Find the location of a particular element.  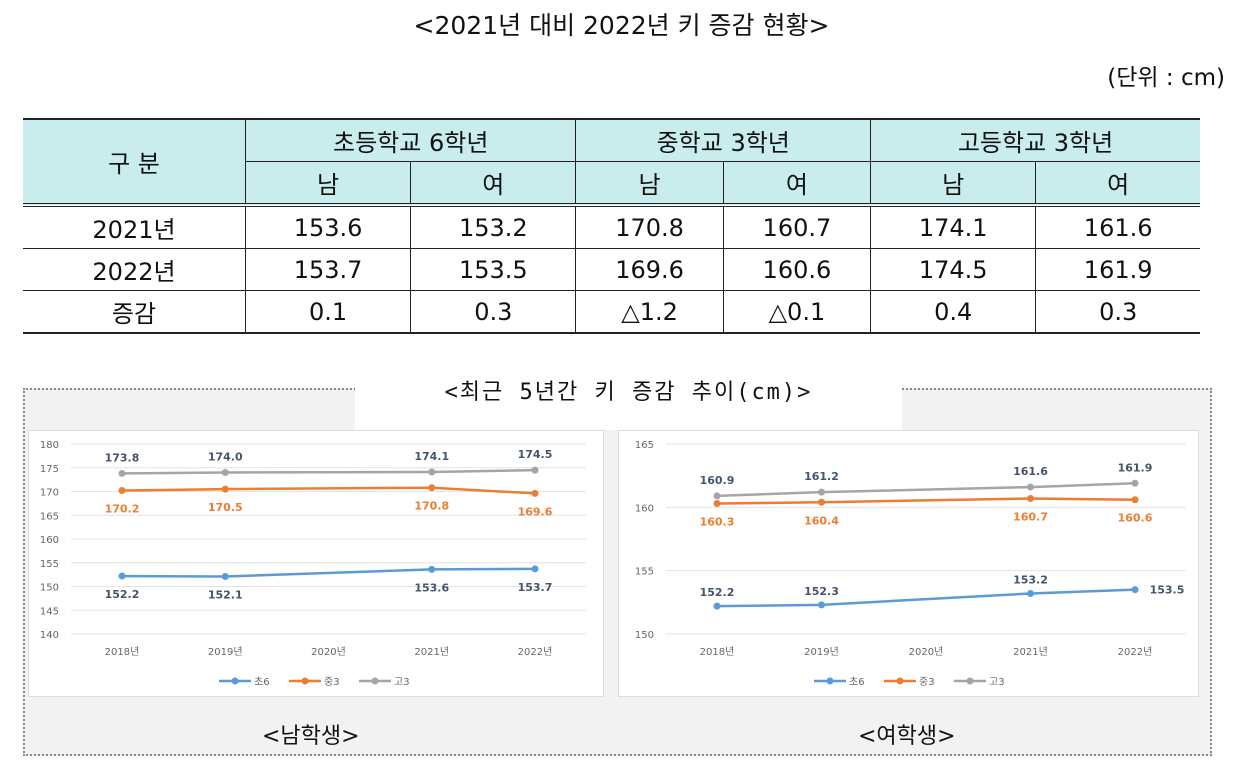

table-row: 2021년 153.6 153.2 170.8 160.7 174.1 161.6 is located at coordinates (611, 226).